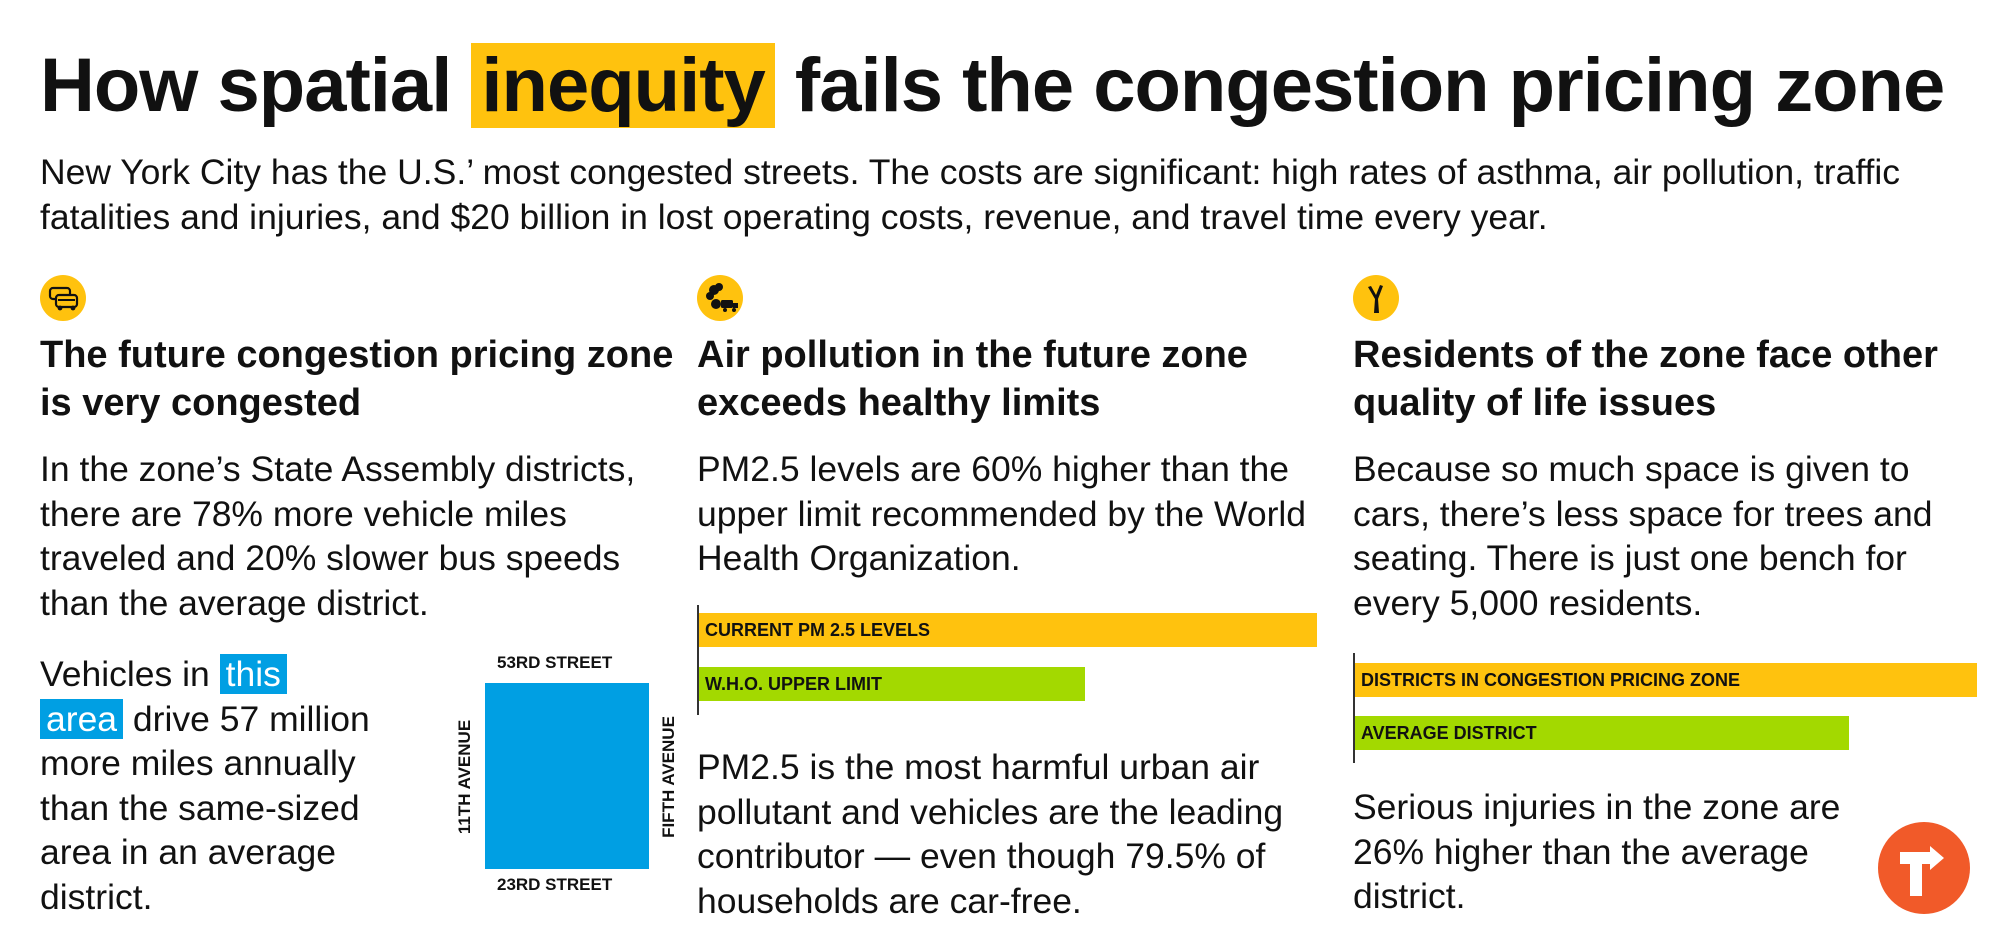 Image resolution: width=2000 pixels, height=949 pixels. Describe the element at coordinates (892, 684) in the screenshot. I see `bar-who-limit: W.H.O. UPPER LIMIT` at that location.